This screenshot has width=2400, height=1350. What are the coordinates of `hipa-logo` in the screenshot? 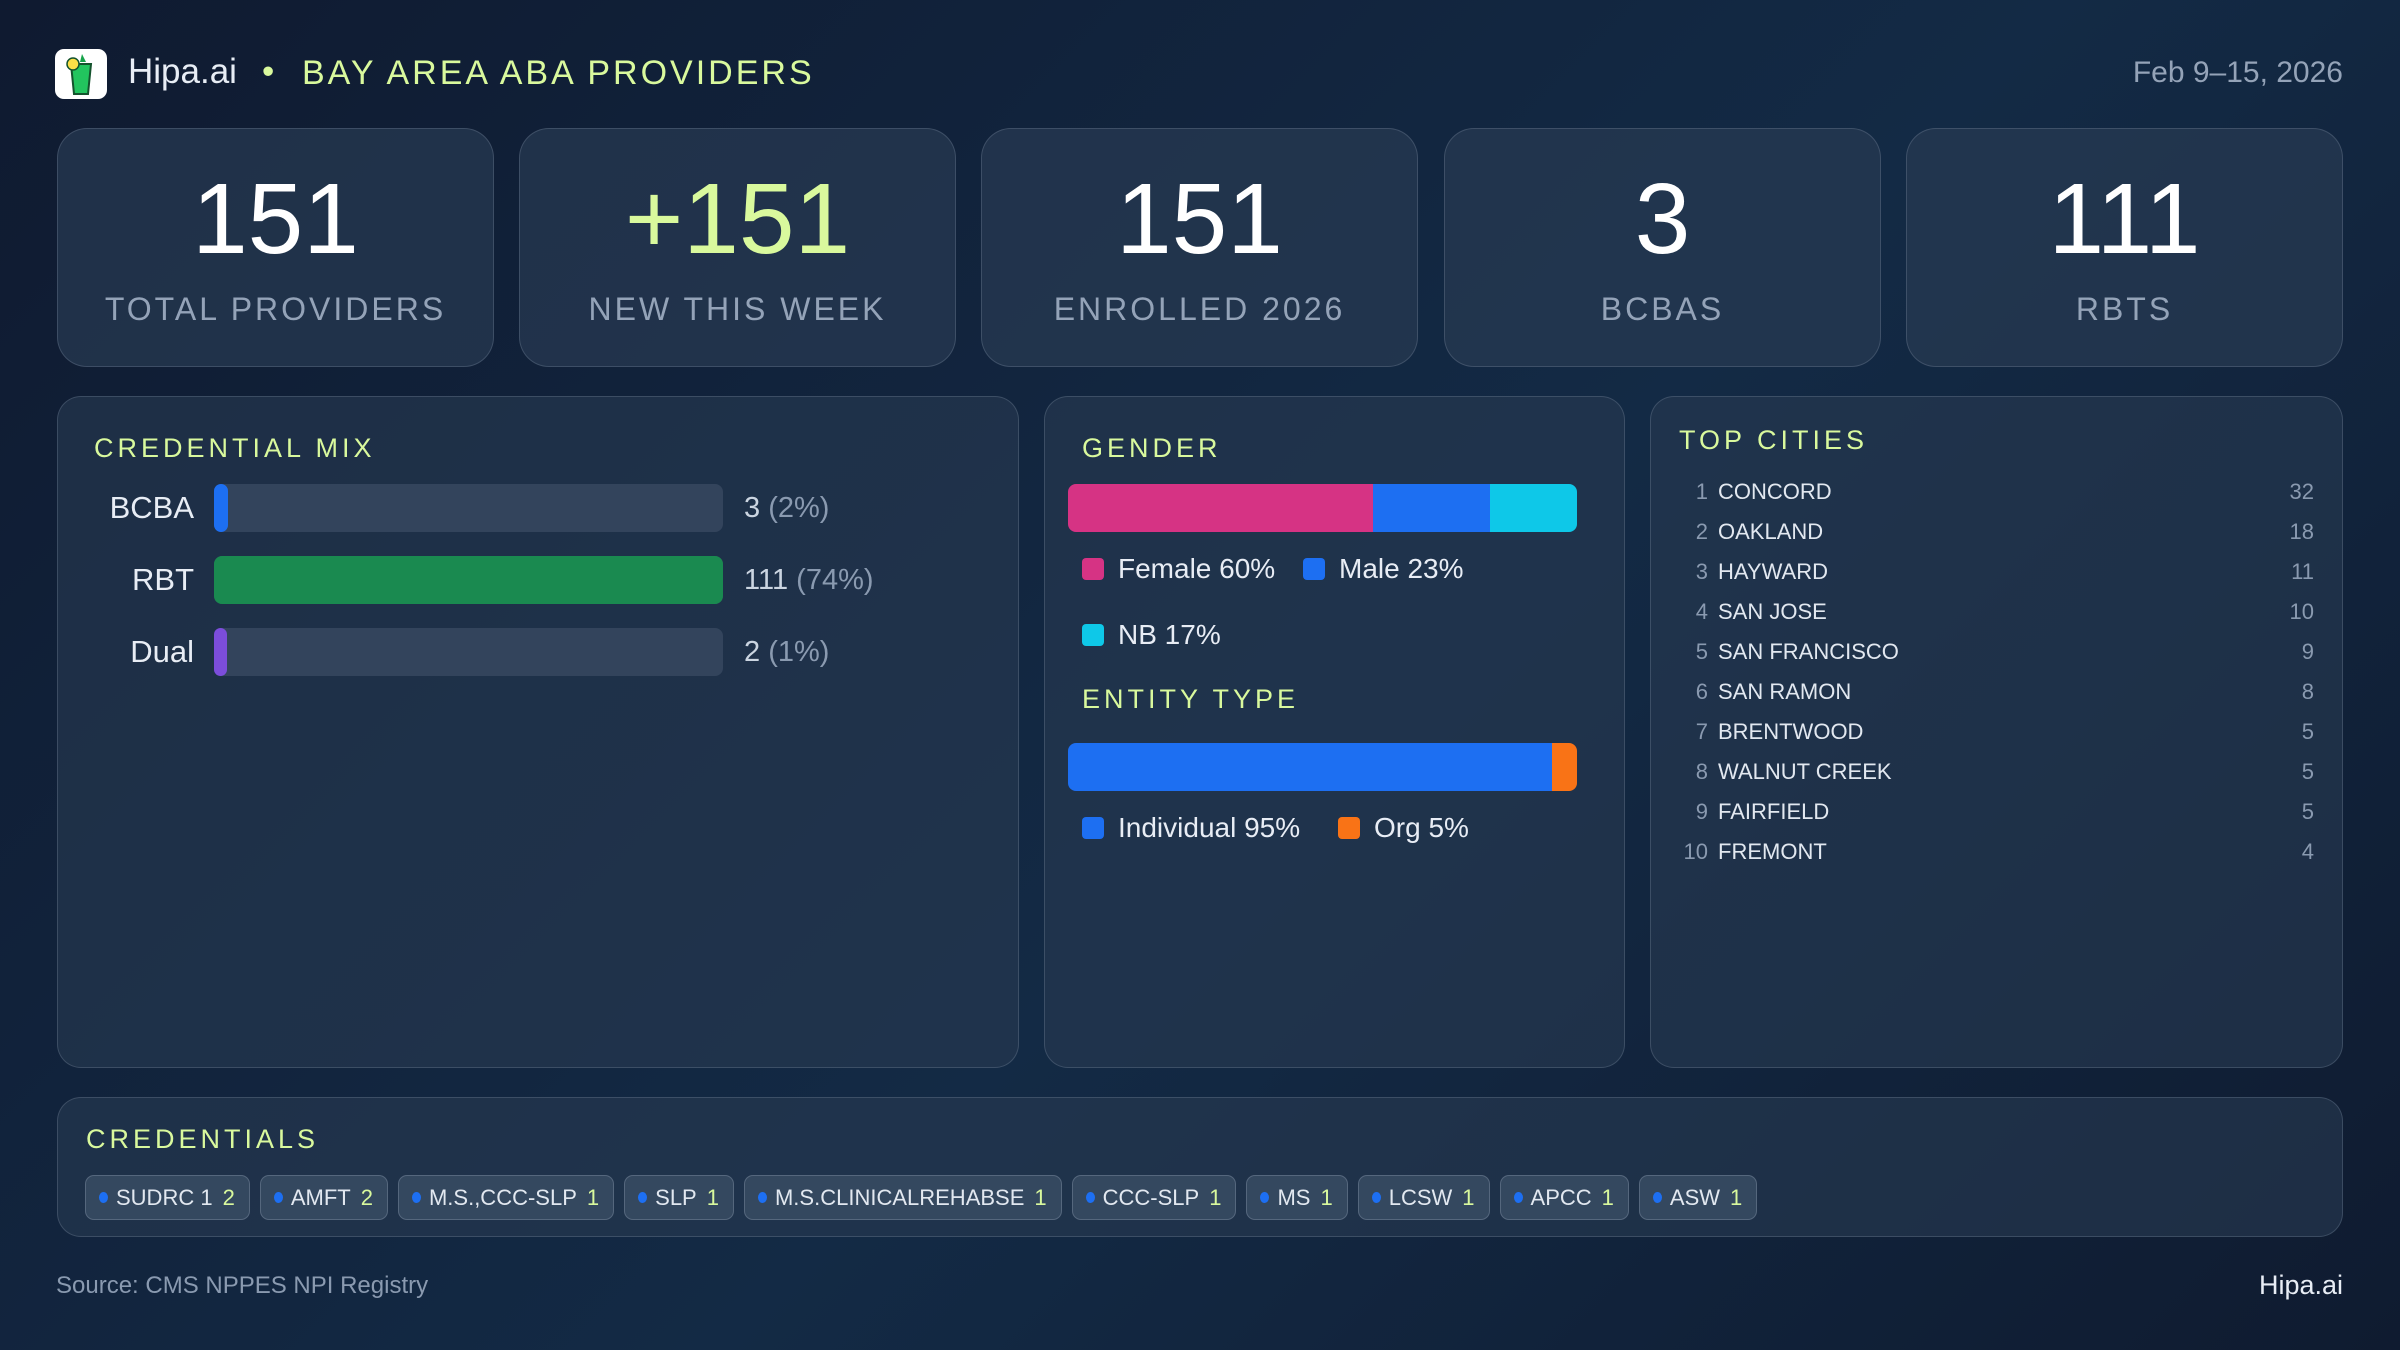 It's located at (81, 74).